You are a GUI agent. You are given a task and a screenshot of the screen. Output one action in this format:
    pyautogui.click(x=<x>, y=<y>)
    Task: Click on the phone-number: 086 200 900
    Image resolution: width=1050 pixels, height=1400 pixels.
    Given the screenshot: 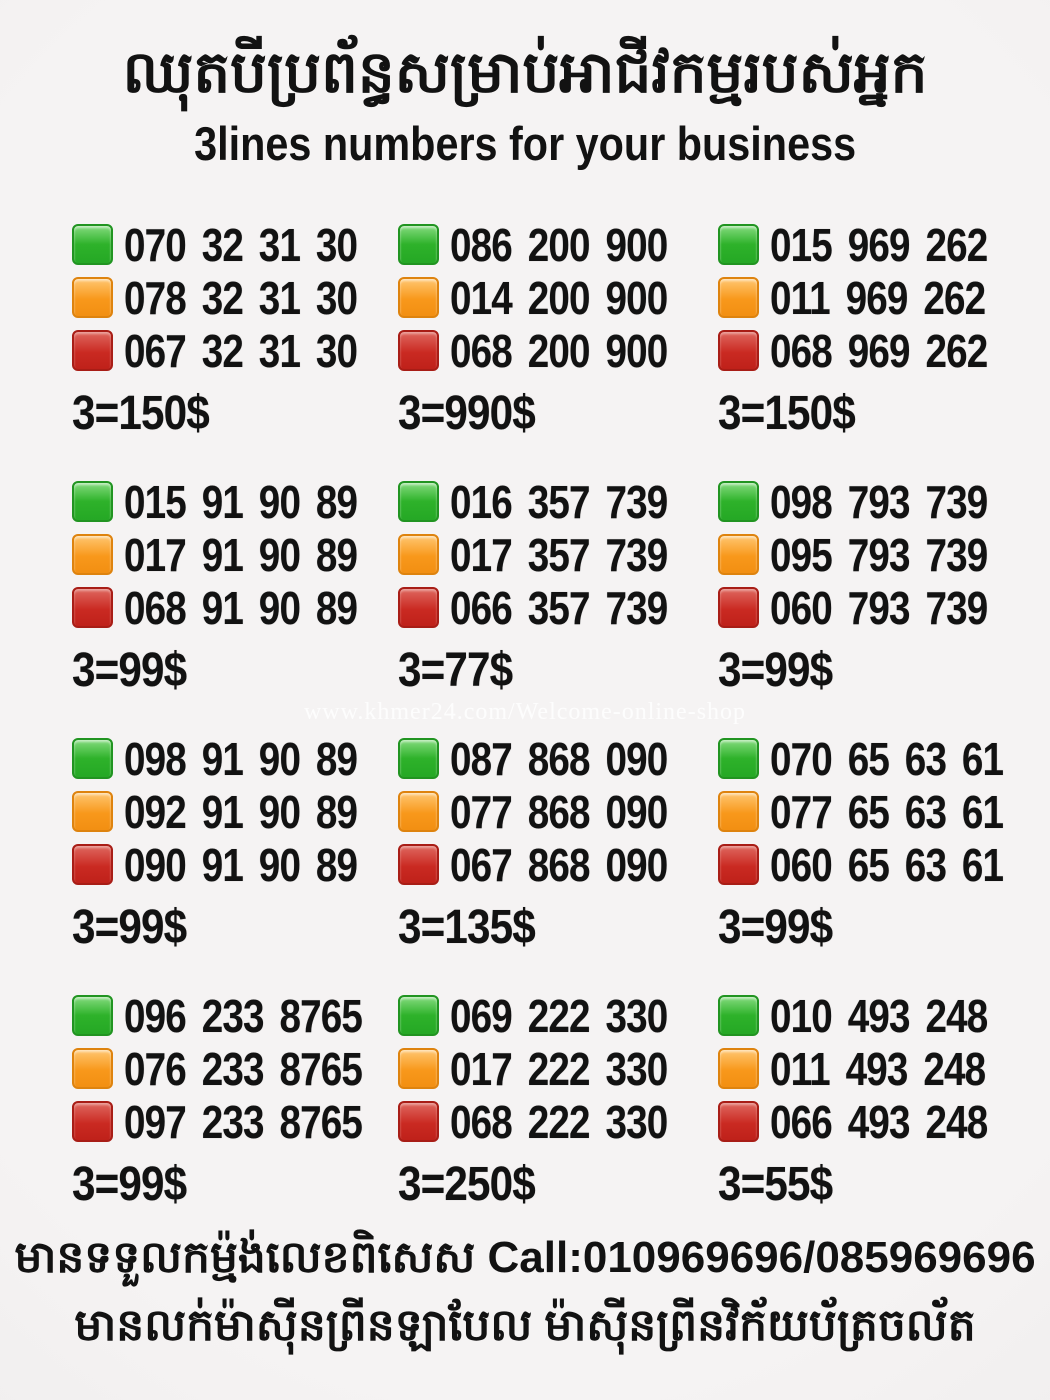 What is the action you would take?
    pyautogui.click(x=559, y=244)
    